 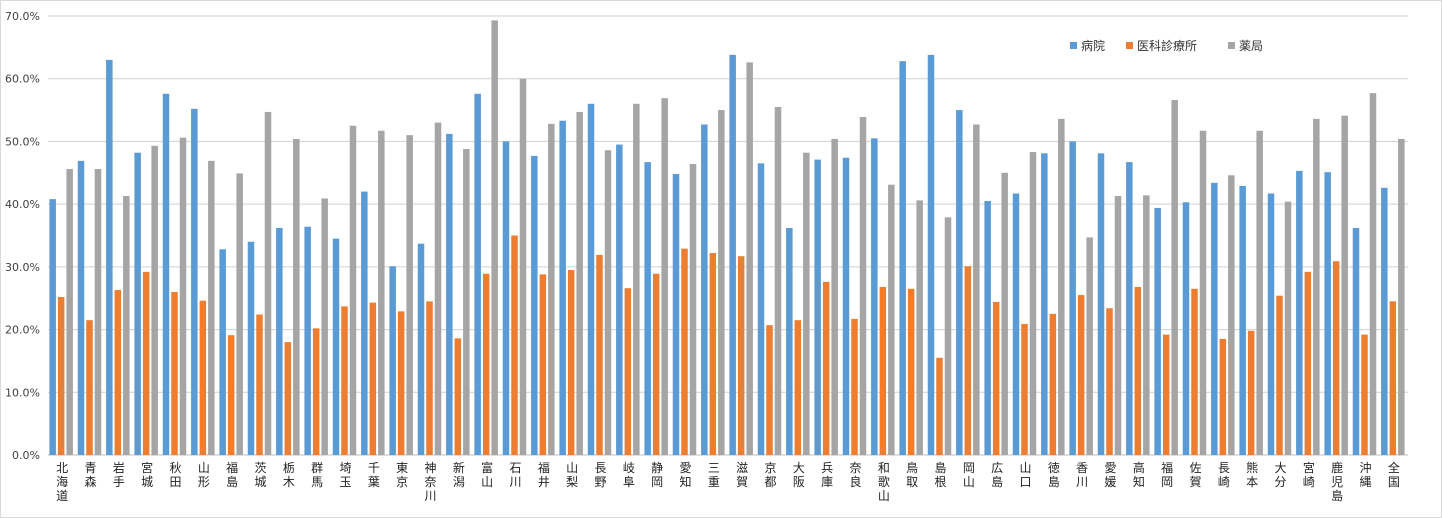 I want to click on legend-swatch, so click(x=1231, y=45).